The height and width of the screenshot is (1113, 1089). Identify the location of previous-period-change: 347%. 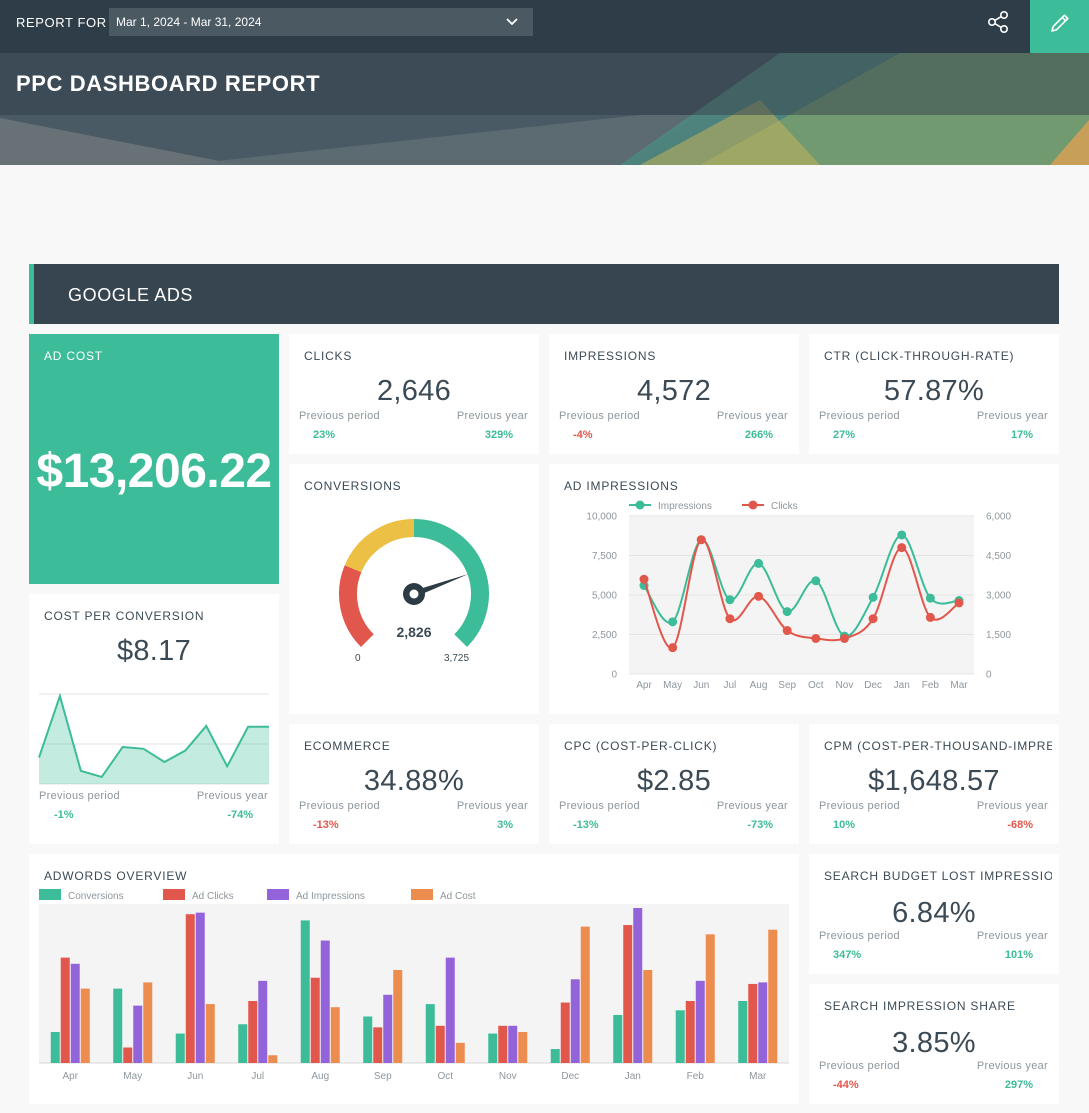
(847, 955).